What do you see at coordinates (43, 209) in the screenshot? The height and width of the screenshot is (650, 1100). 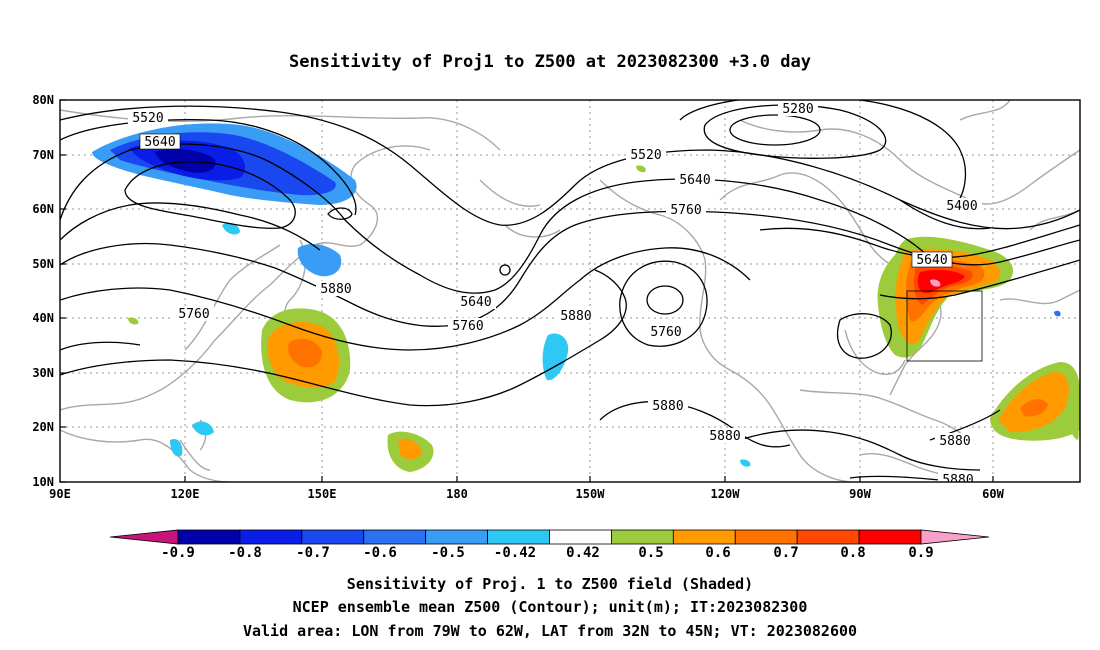 I see `lat-label: 60N` at bounding box center [43, 209].